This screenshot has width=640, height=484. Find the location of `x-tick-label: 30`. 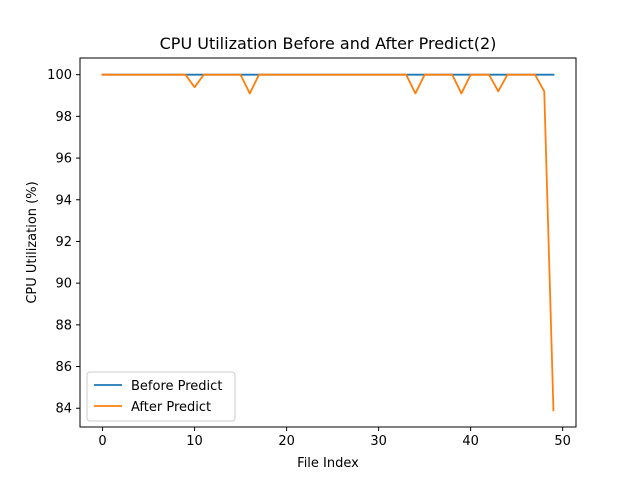

x-tick-label: 30 is located at coordinates (378, 441).